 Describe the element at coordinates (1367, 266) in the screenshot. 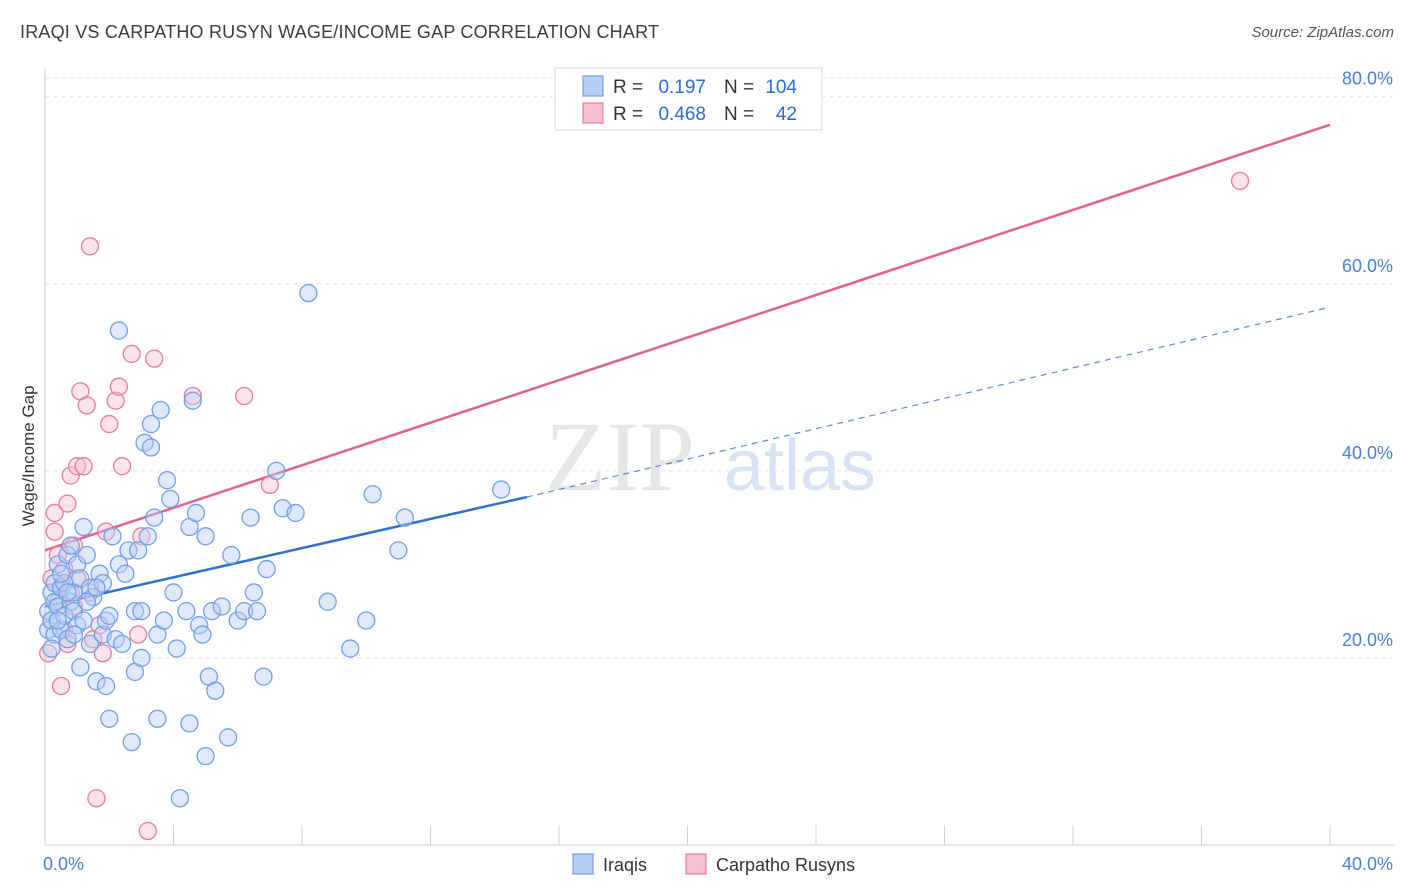

I see `y-tick-label: 60.0%` at that location.